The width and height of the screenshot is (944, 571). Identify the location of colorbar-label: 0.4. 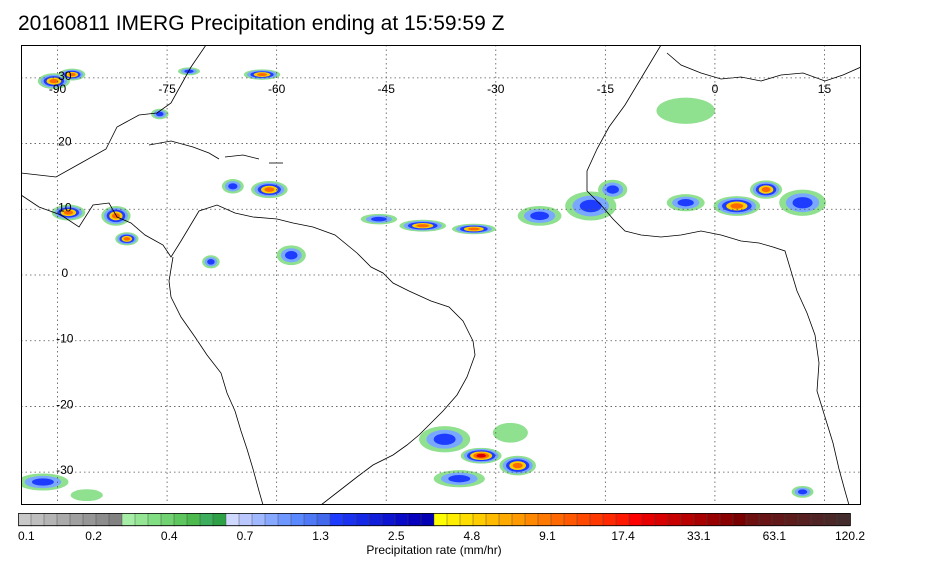
(169, 536).